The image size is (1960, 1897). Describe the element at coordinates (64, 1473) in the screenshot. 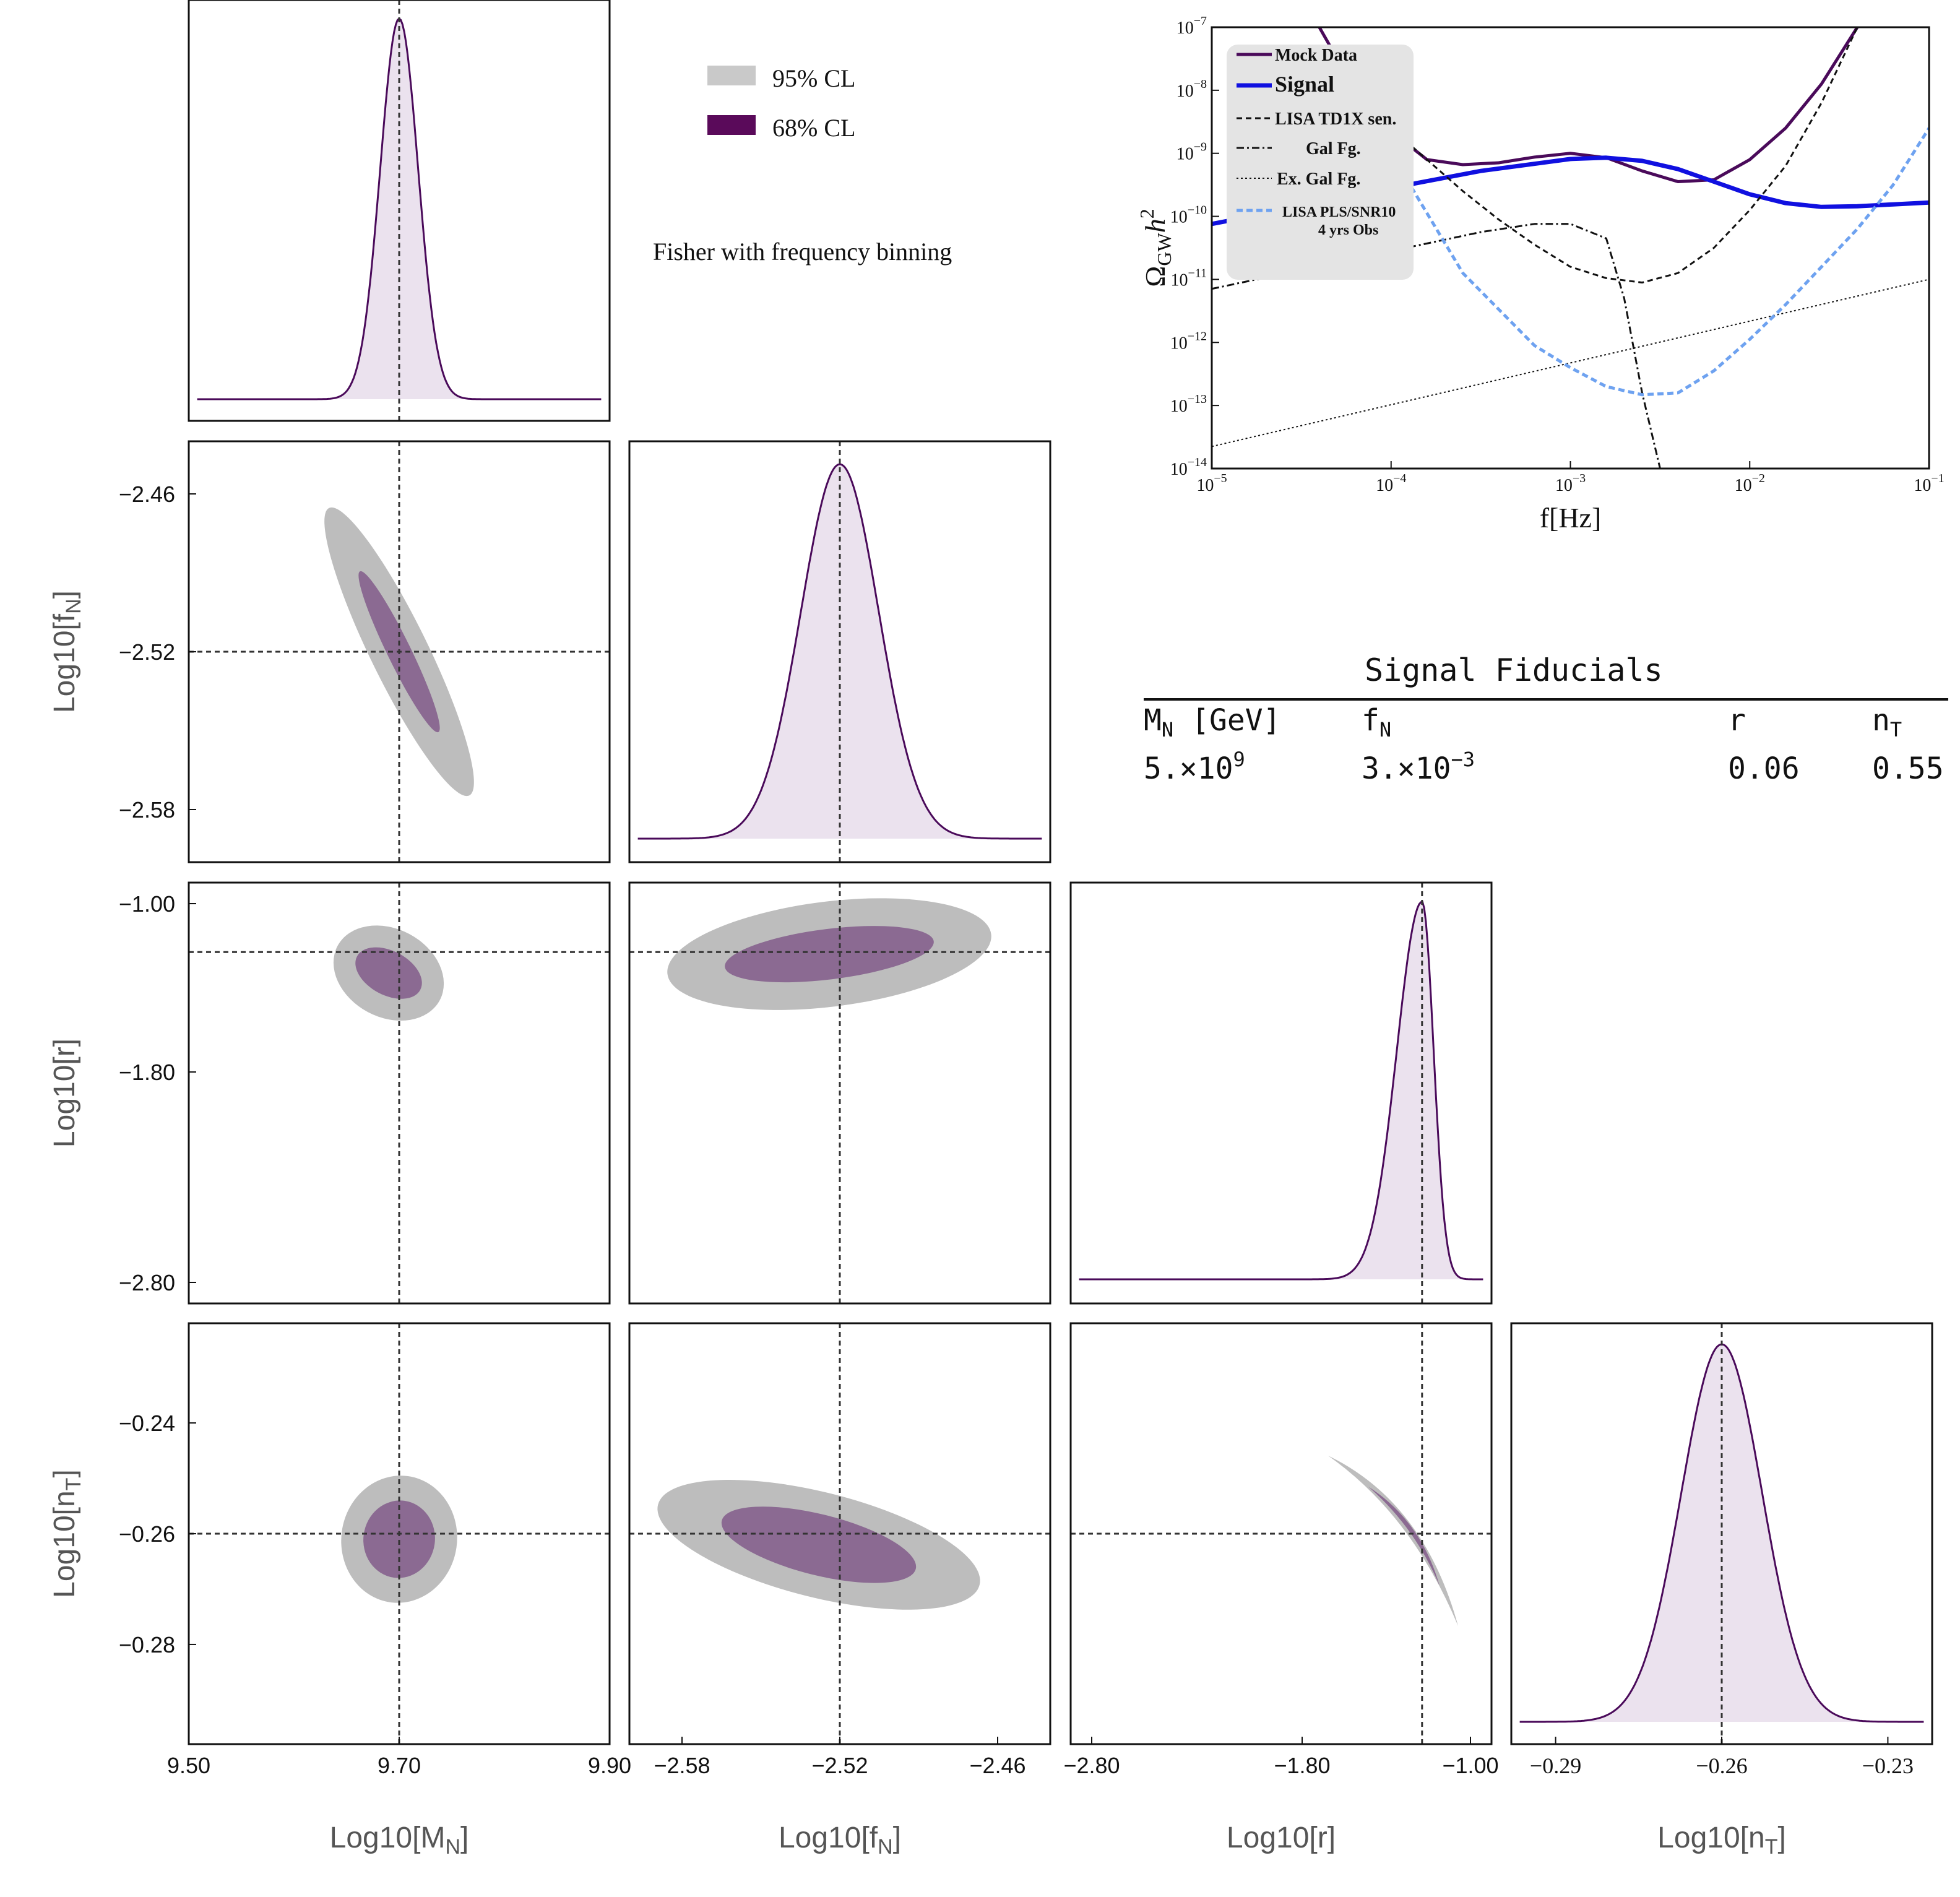

I see `y-axis-label-close-nT: ]` at that location.